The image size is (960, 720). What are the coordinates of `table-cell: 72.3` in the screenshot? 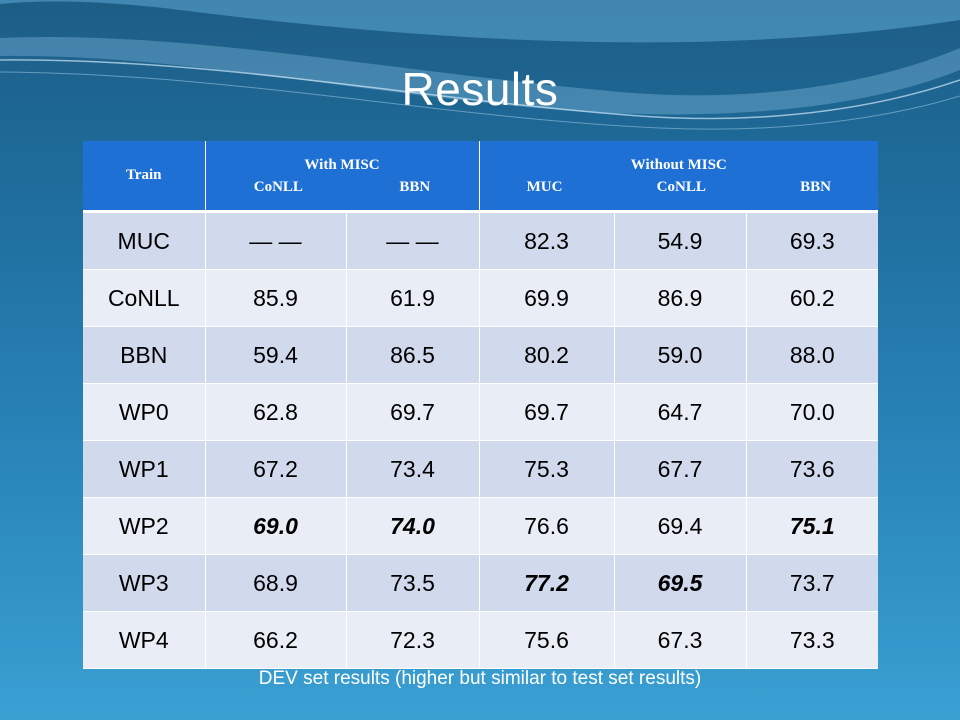 It's located at (412, 640).